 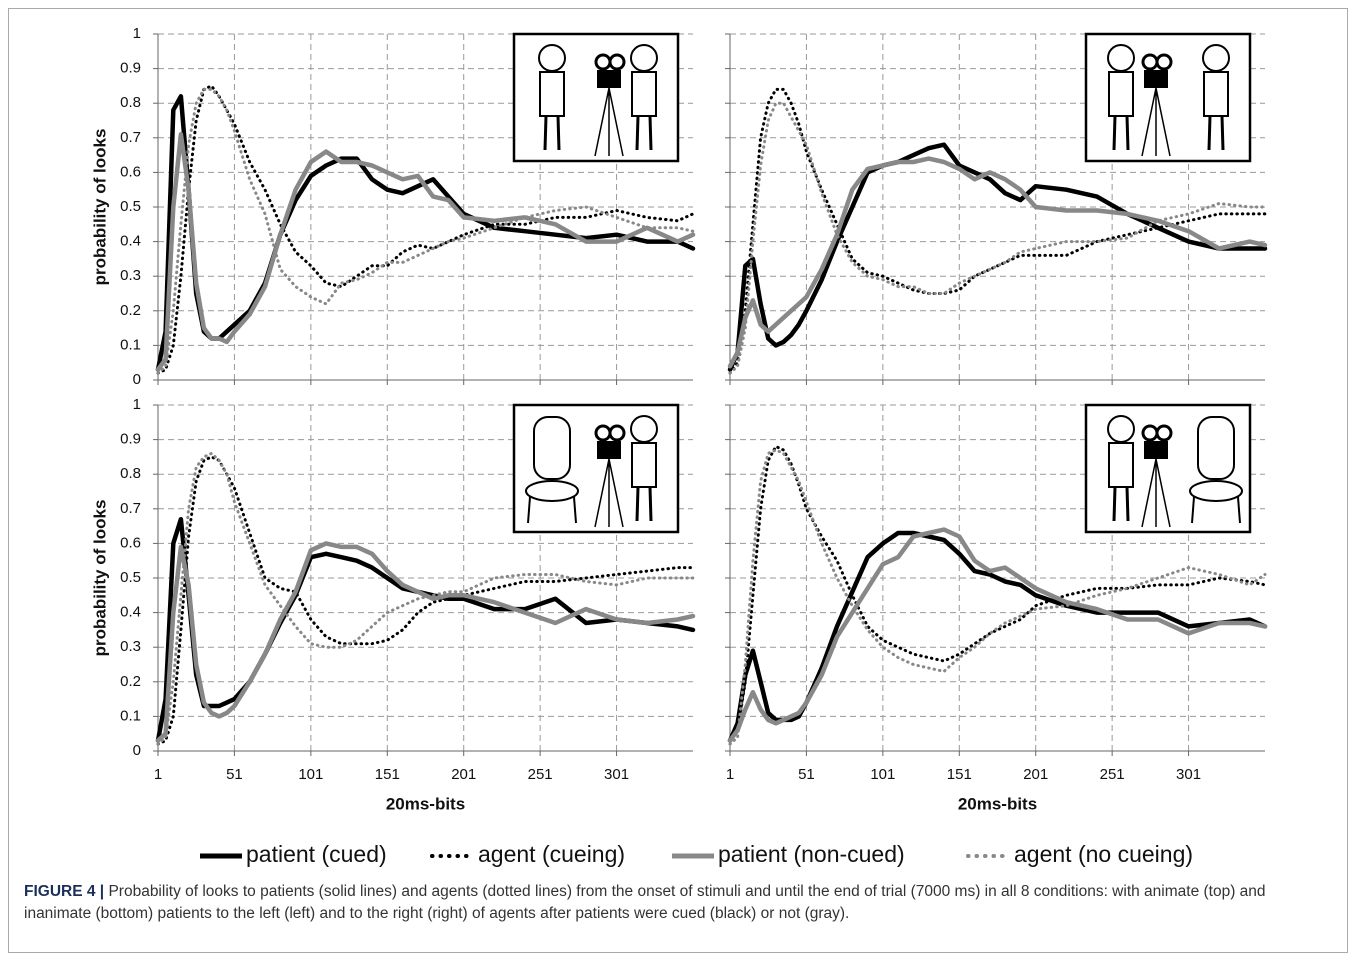 I want to click on panel, so click(x=996, y=208).